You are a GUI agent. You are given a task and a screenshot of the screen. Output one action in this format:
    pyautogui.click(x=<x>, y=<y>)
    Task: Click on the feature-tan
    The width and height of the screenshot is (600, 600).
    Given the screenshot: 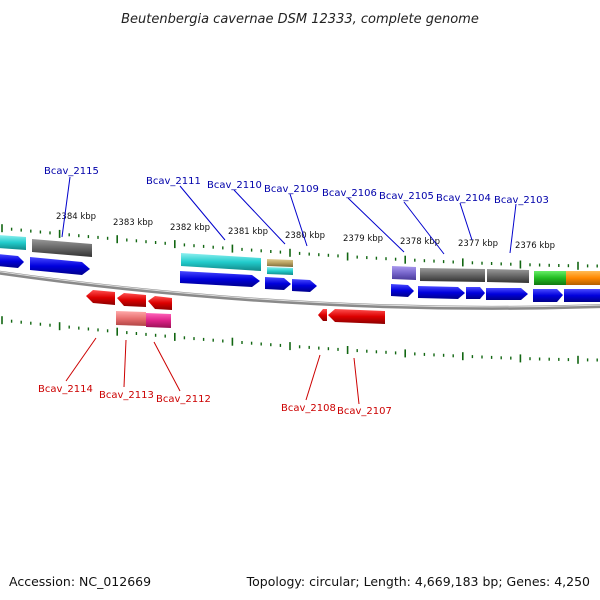 What is the action you would take?
    pyautogui.click(x=280, y=263)
    